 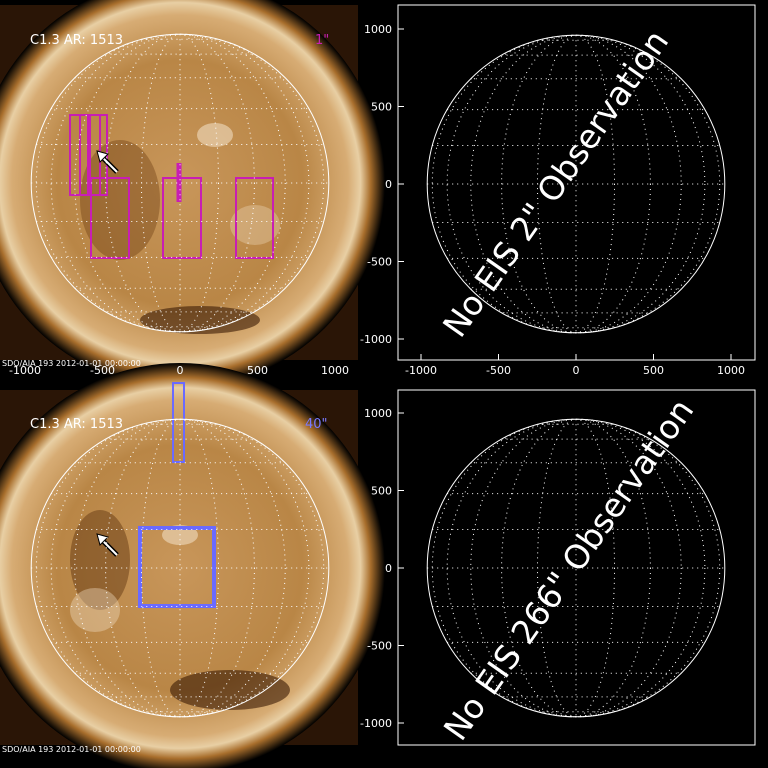 What do you see at coordinates (322, 40) in the screenshot?
I see `size-label: 1"` at bounding box center [322, 40].